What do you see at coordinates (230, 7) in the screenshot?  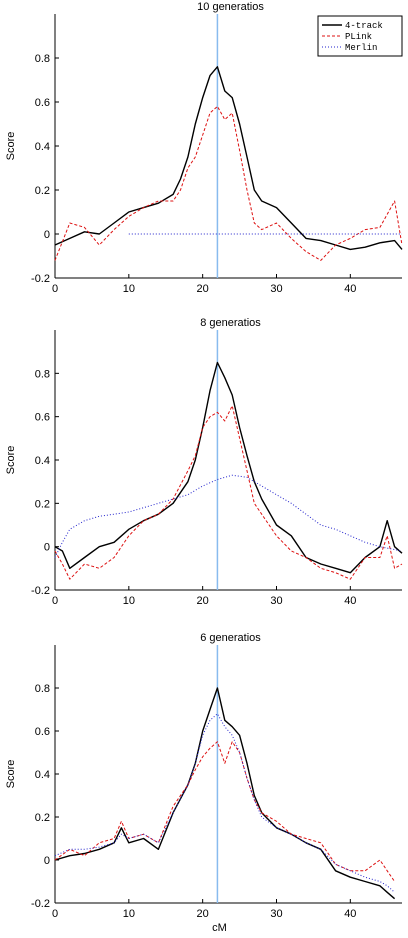 I see `chart-title: 10 generatios` at bounding box center [230, 7].